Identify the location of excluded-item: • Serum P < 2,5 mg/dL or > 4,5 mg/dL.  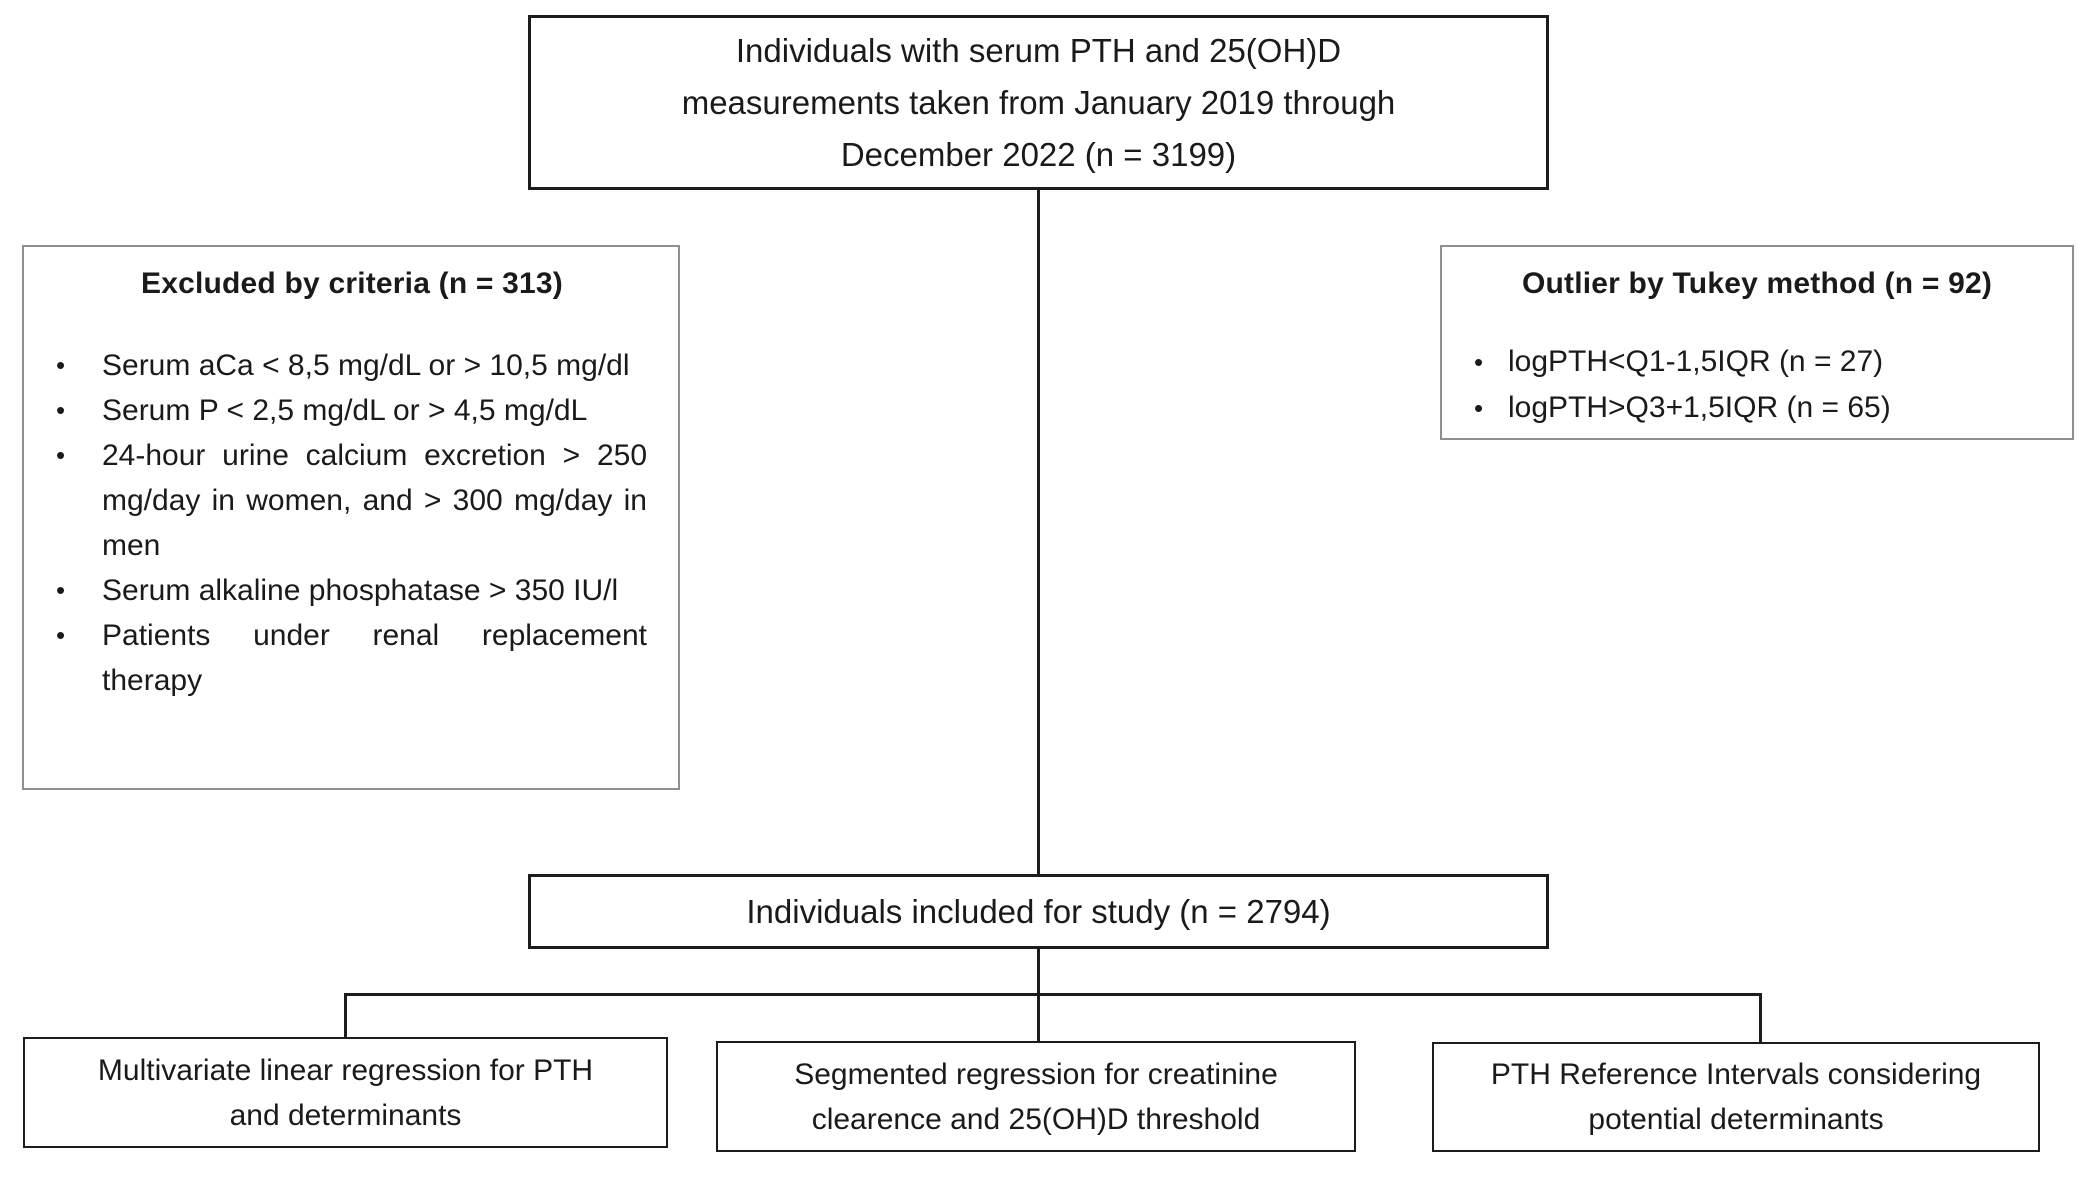
(352, 410).